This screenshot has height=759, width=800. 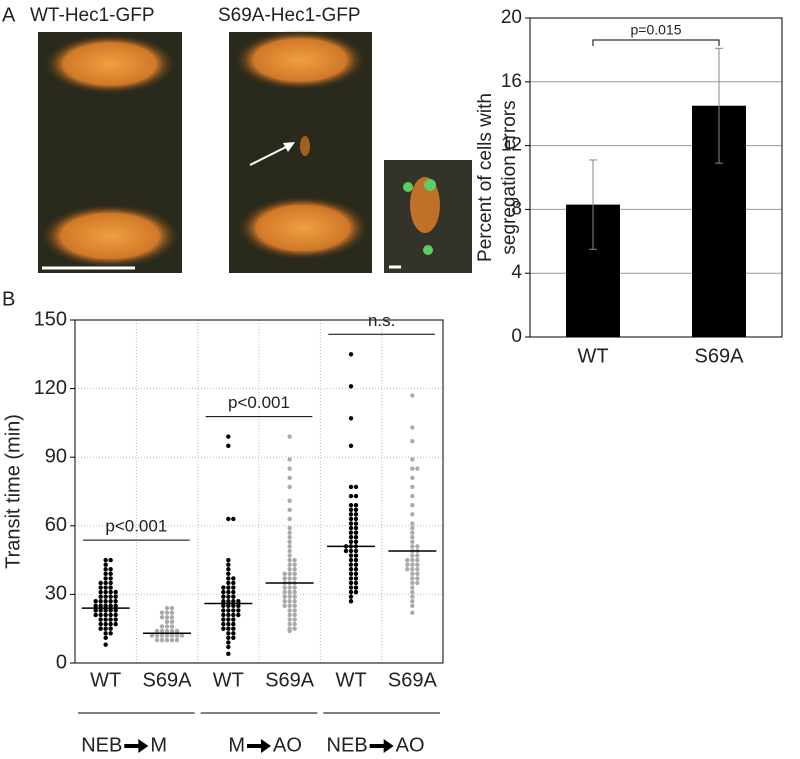 I want to click on error-bar, so click(x=593, y=204).